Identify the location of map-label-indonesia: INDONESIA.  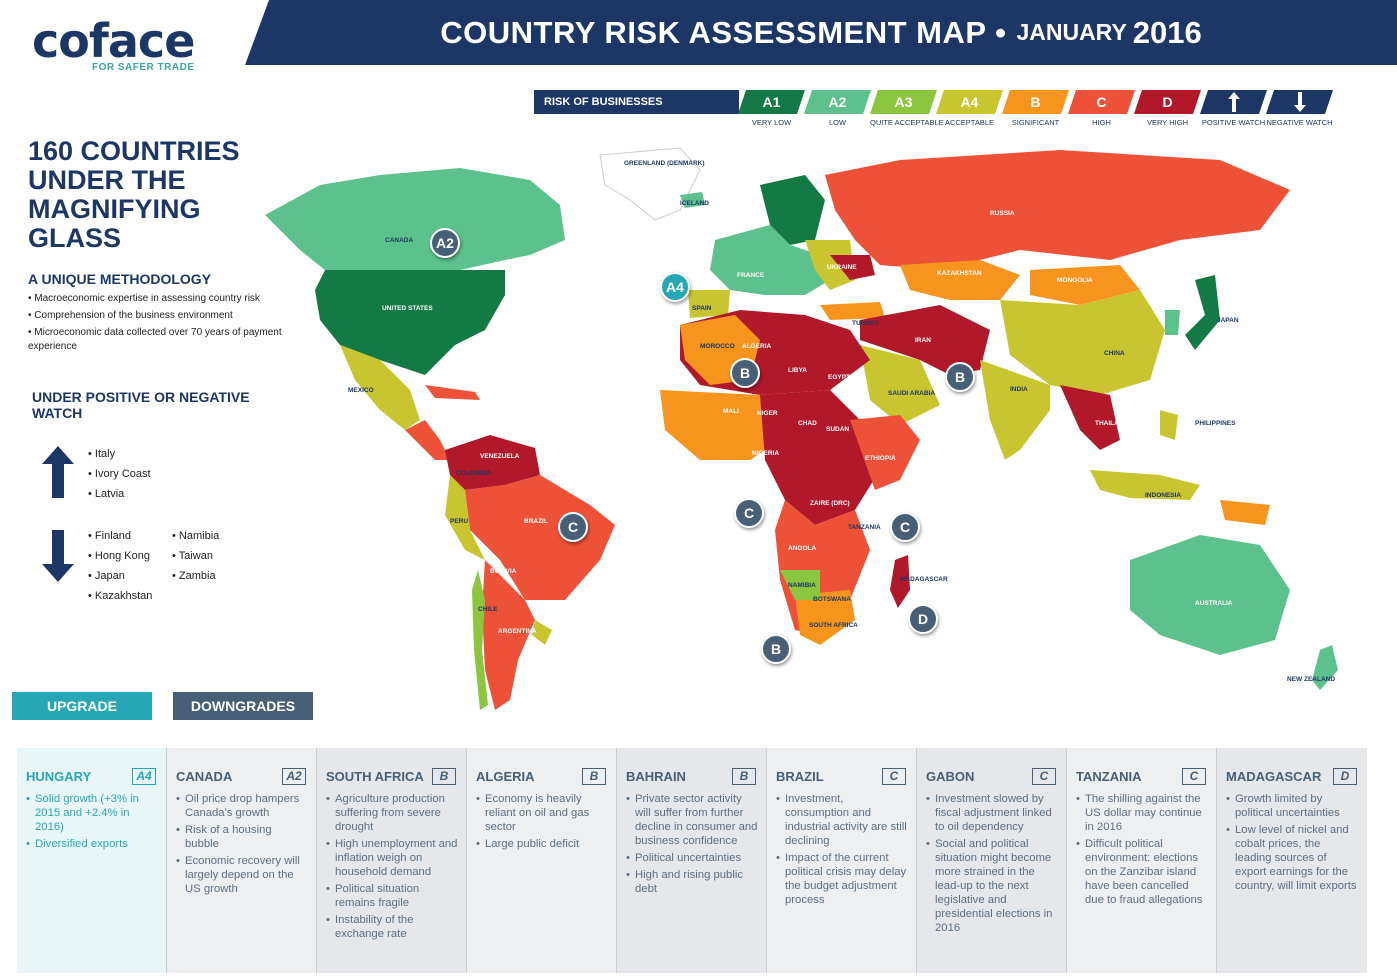
(1163, 495).